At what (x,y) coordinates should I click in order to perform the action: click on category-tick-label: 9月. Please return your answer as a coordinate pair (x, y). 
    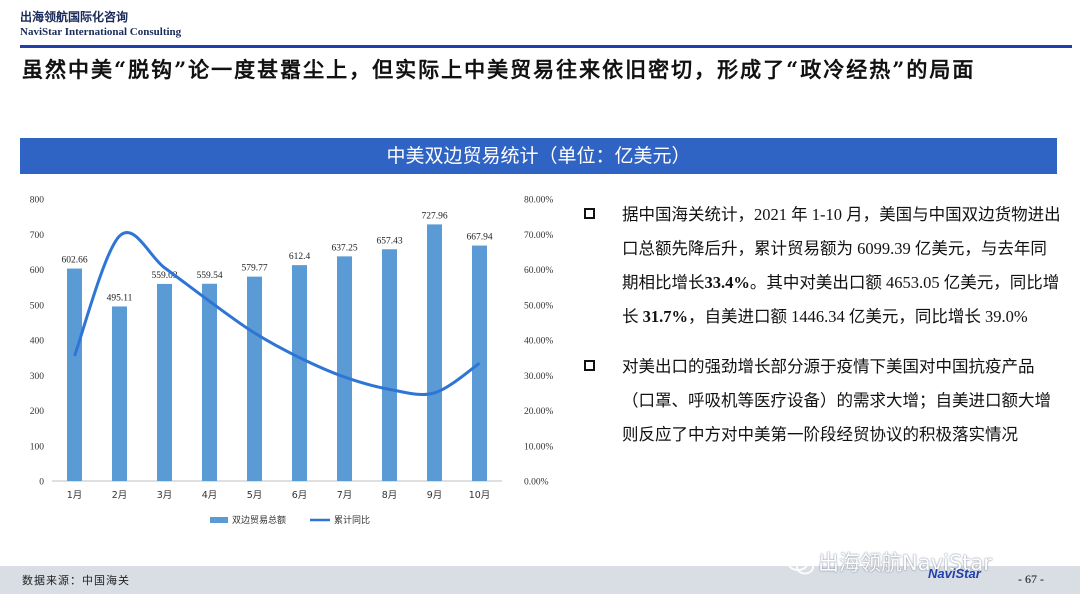
    Looking at the image, I should click on (435, 495).